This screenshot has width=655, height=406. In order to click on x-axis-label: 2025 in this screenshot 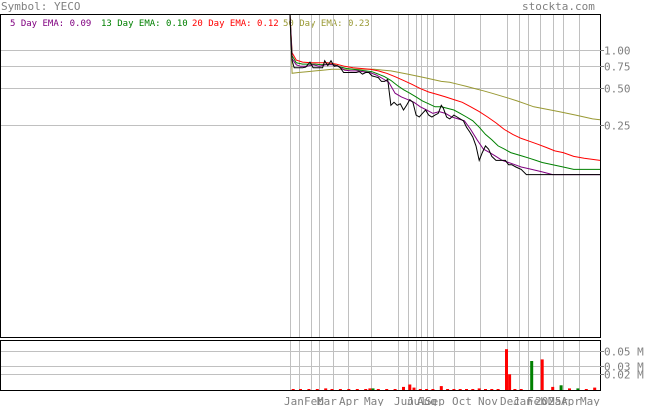, I will do `click(548, 400)`.